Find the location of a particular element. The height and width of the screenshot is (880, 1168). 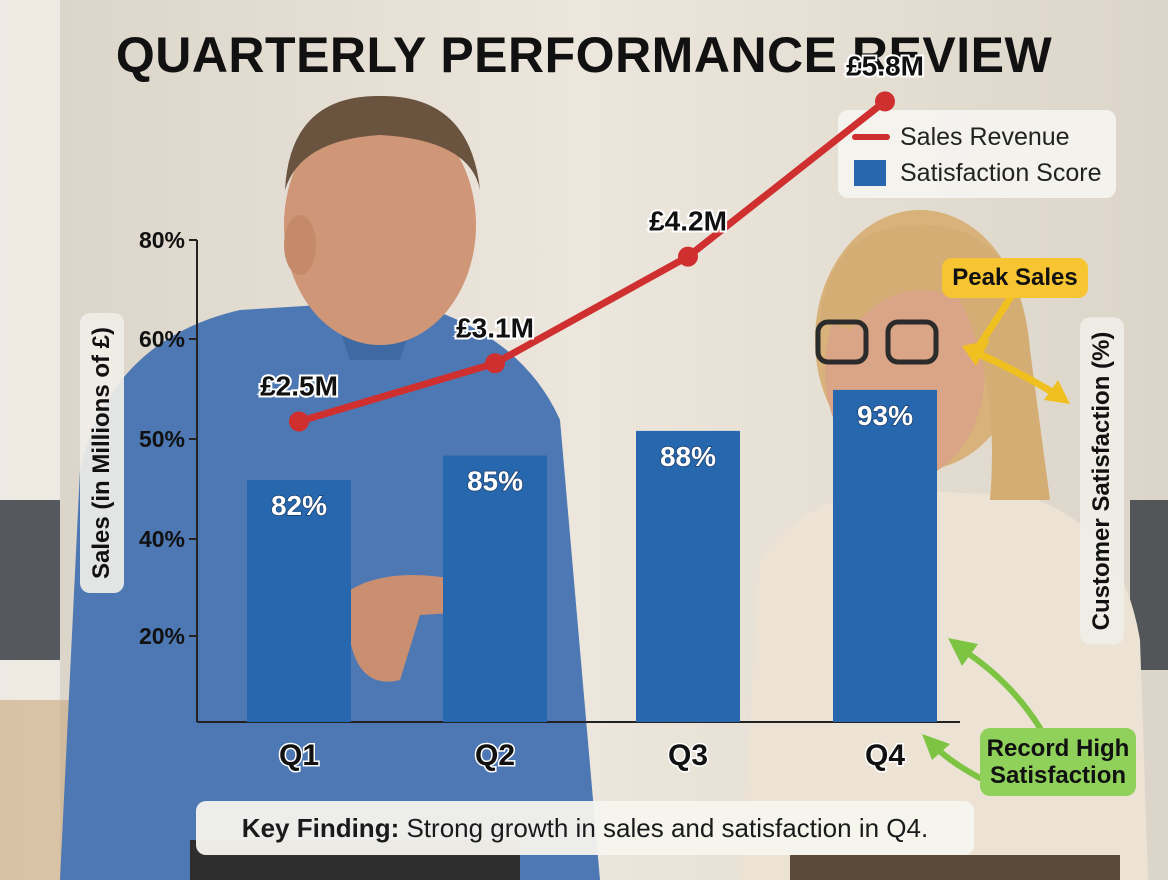

legend-label-satisfaction: Satisfaction Score is located at coordinates (1001, 172).